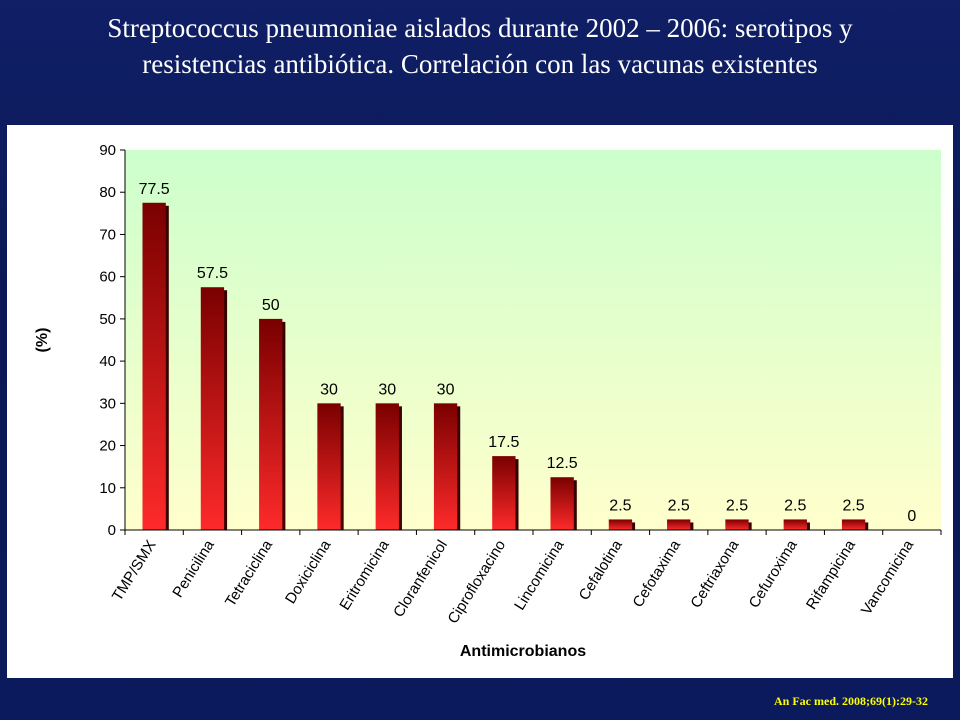 Image resolution: width=960 pixels, height=720 pixels. What do you see at coordinates (112, 530) in the screenshot?
I see `y-tick-label: 0` at bounding box center [112, 530].